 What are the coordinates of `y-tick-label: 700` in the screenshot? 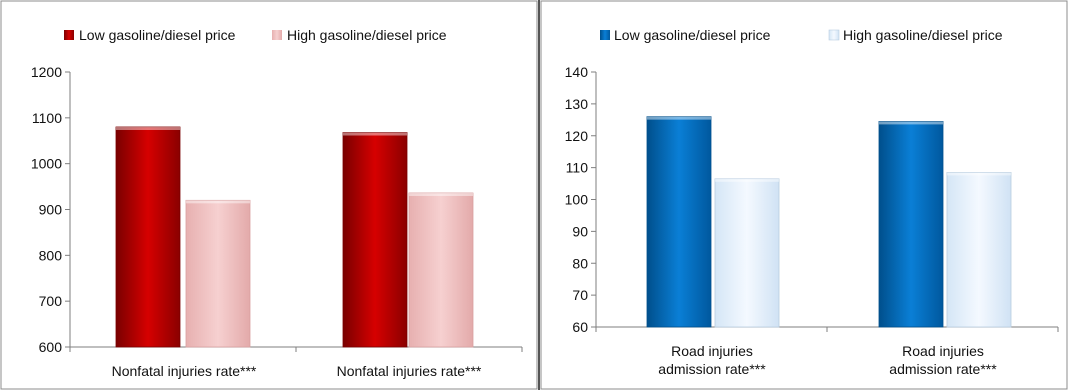 It's located at (51, 301).